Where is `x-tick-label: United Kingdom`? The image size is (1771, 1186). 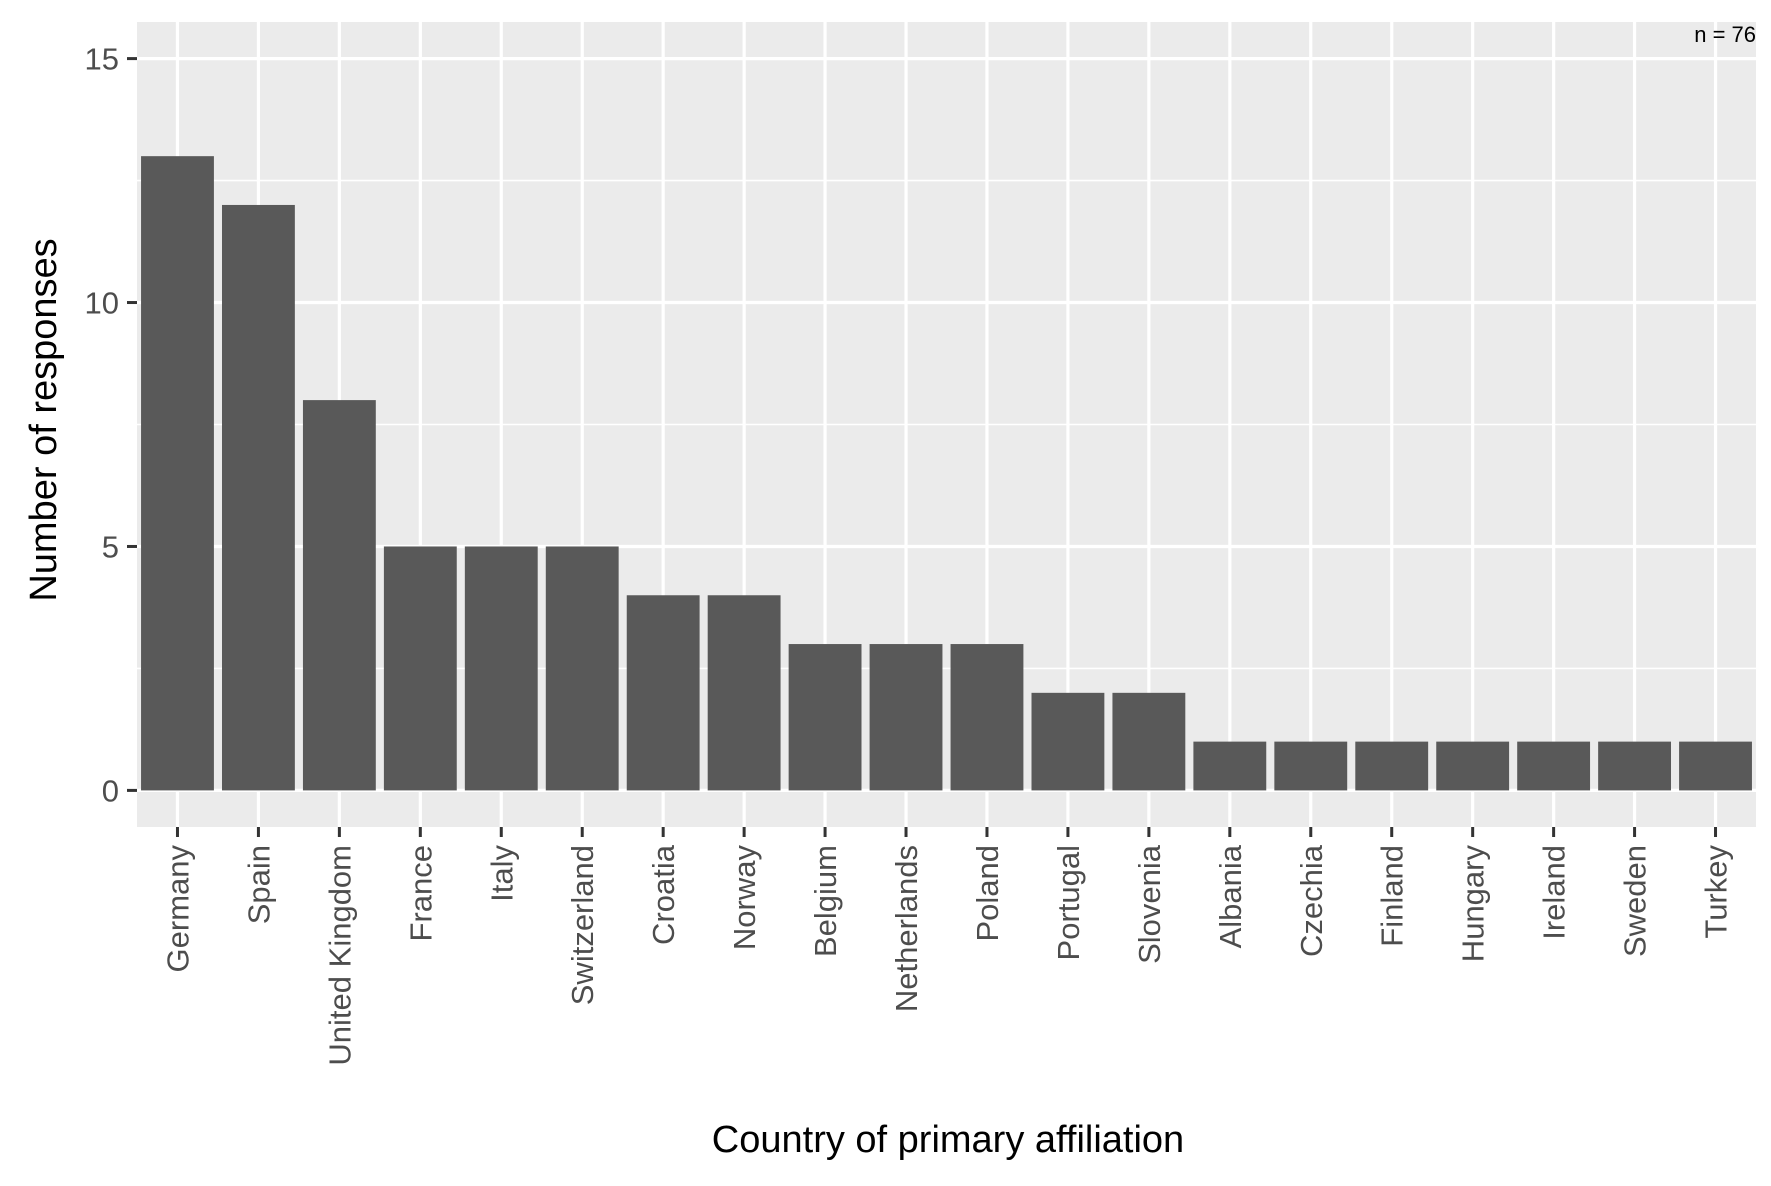
x-tick-label: United Kingdom is located at coordinates (339, 955).